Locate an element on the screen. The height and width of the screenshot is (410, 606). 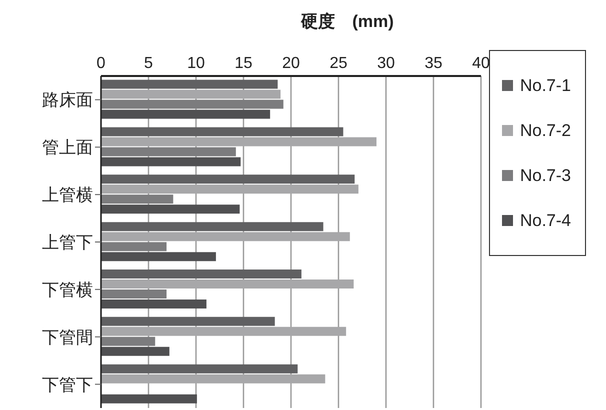
x-tick-label: 5 is located at coordinates (149, 63).